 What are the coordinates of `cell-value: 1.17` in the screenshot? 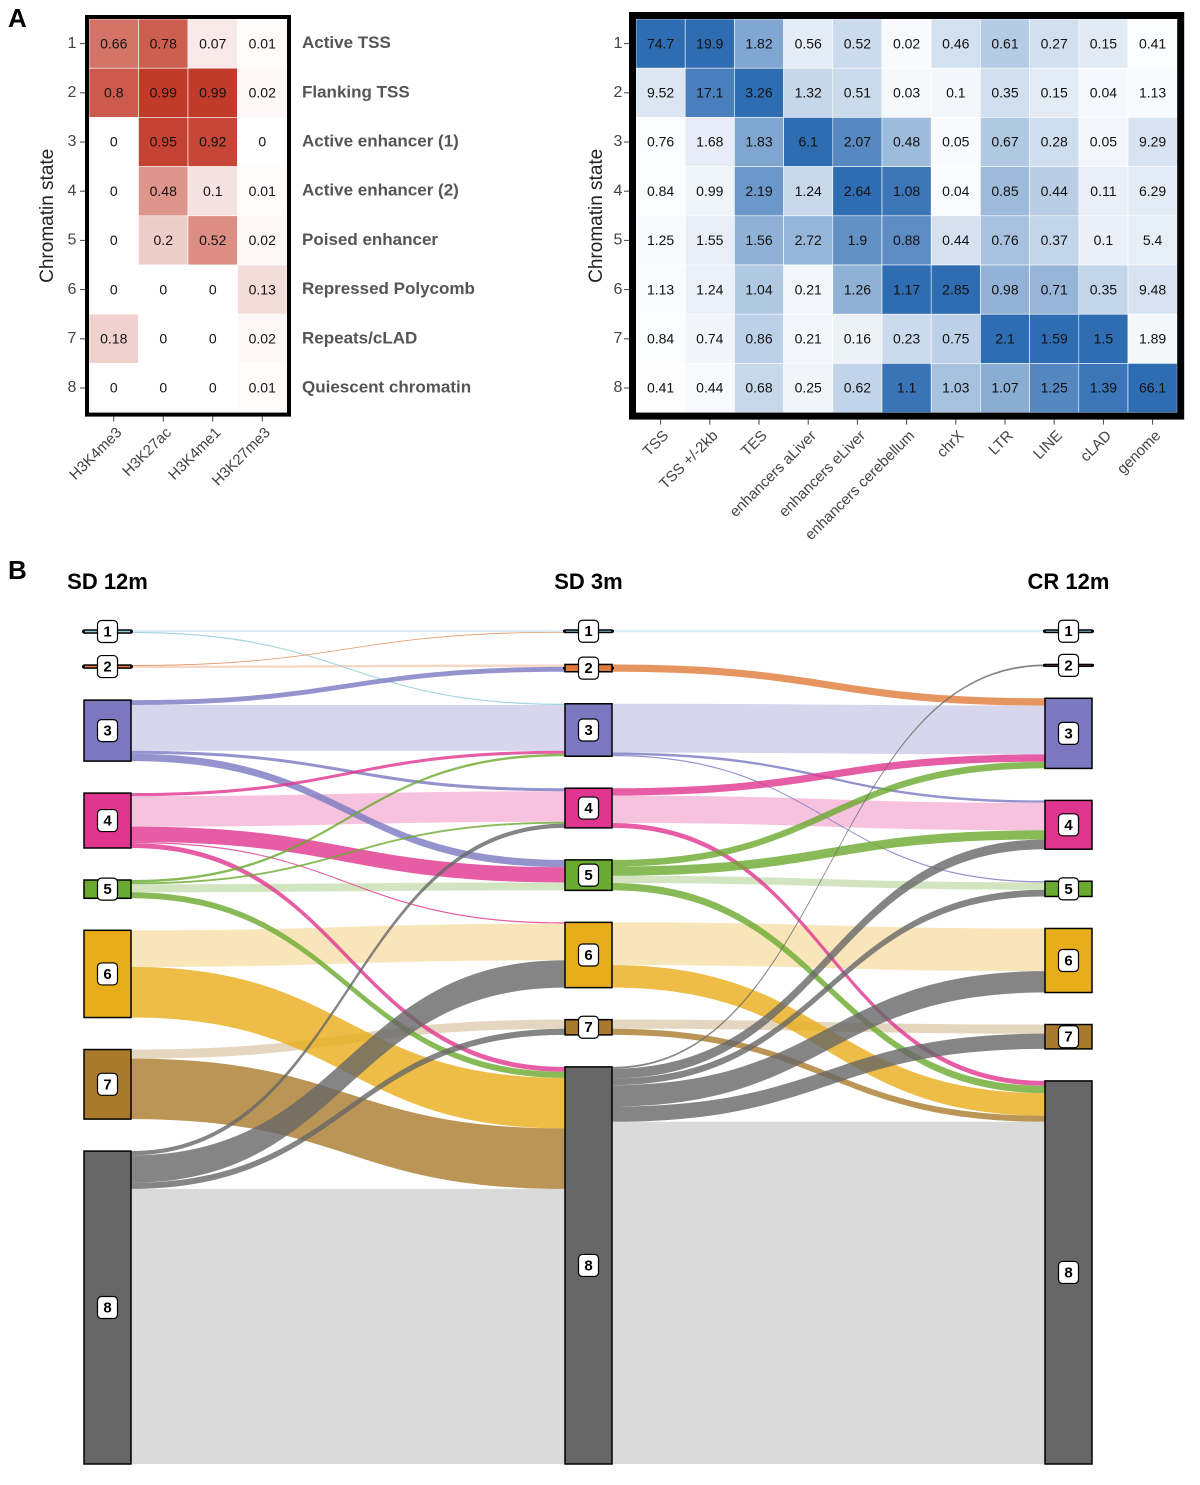 It's located at (906, 289).